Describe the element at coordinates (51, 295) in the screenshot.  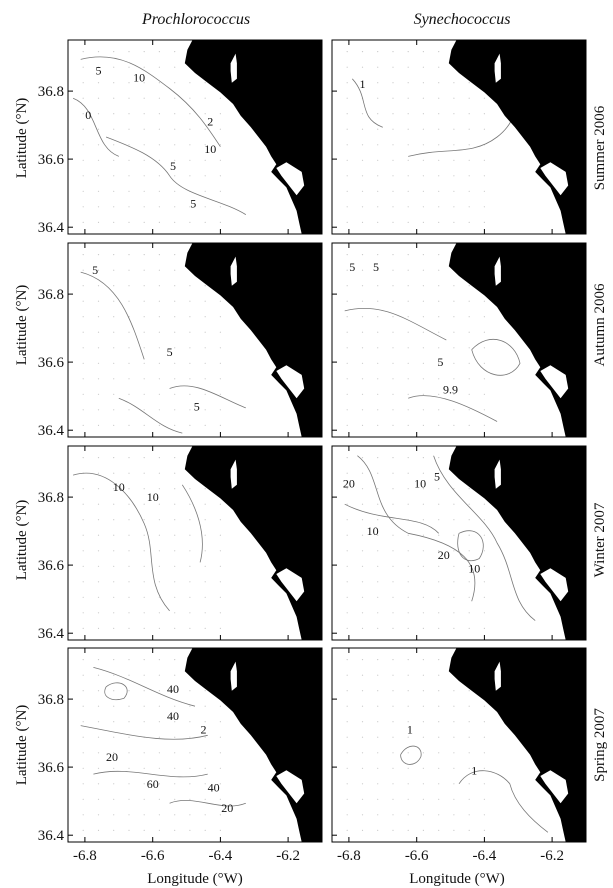
I see `y-tick-label: 36.8` at that location.